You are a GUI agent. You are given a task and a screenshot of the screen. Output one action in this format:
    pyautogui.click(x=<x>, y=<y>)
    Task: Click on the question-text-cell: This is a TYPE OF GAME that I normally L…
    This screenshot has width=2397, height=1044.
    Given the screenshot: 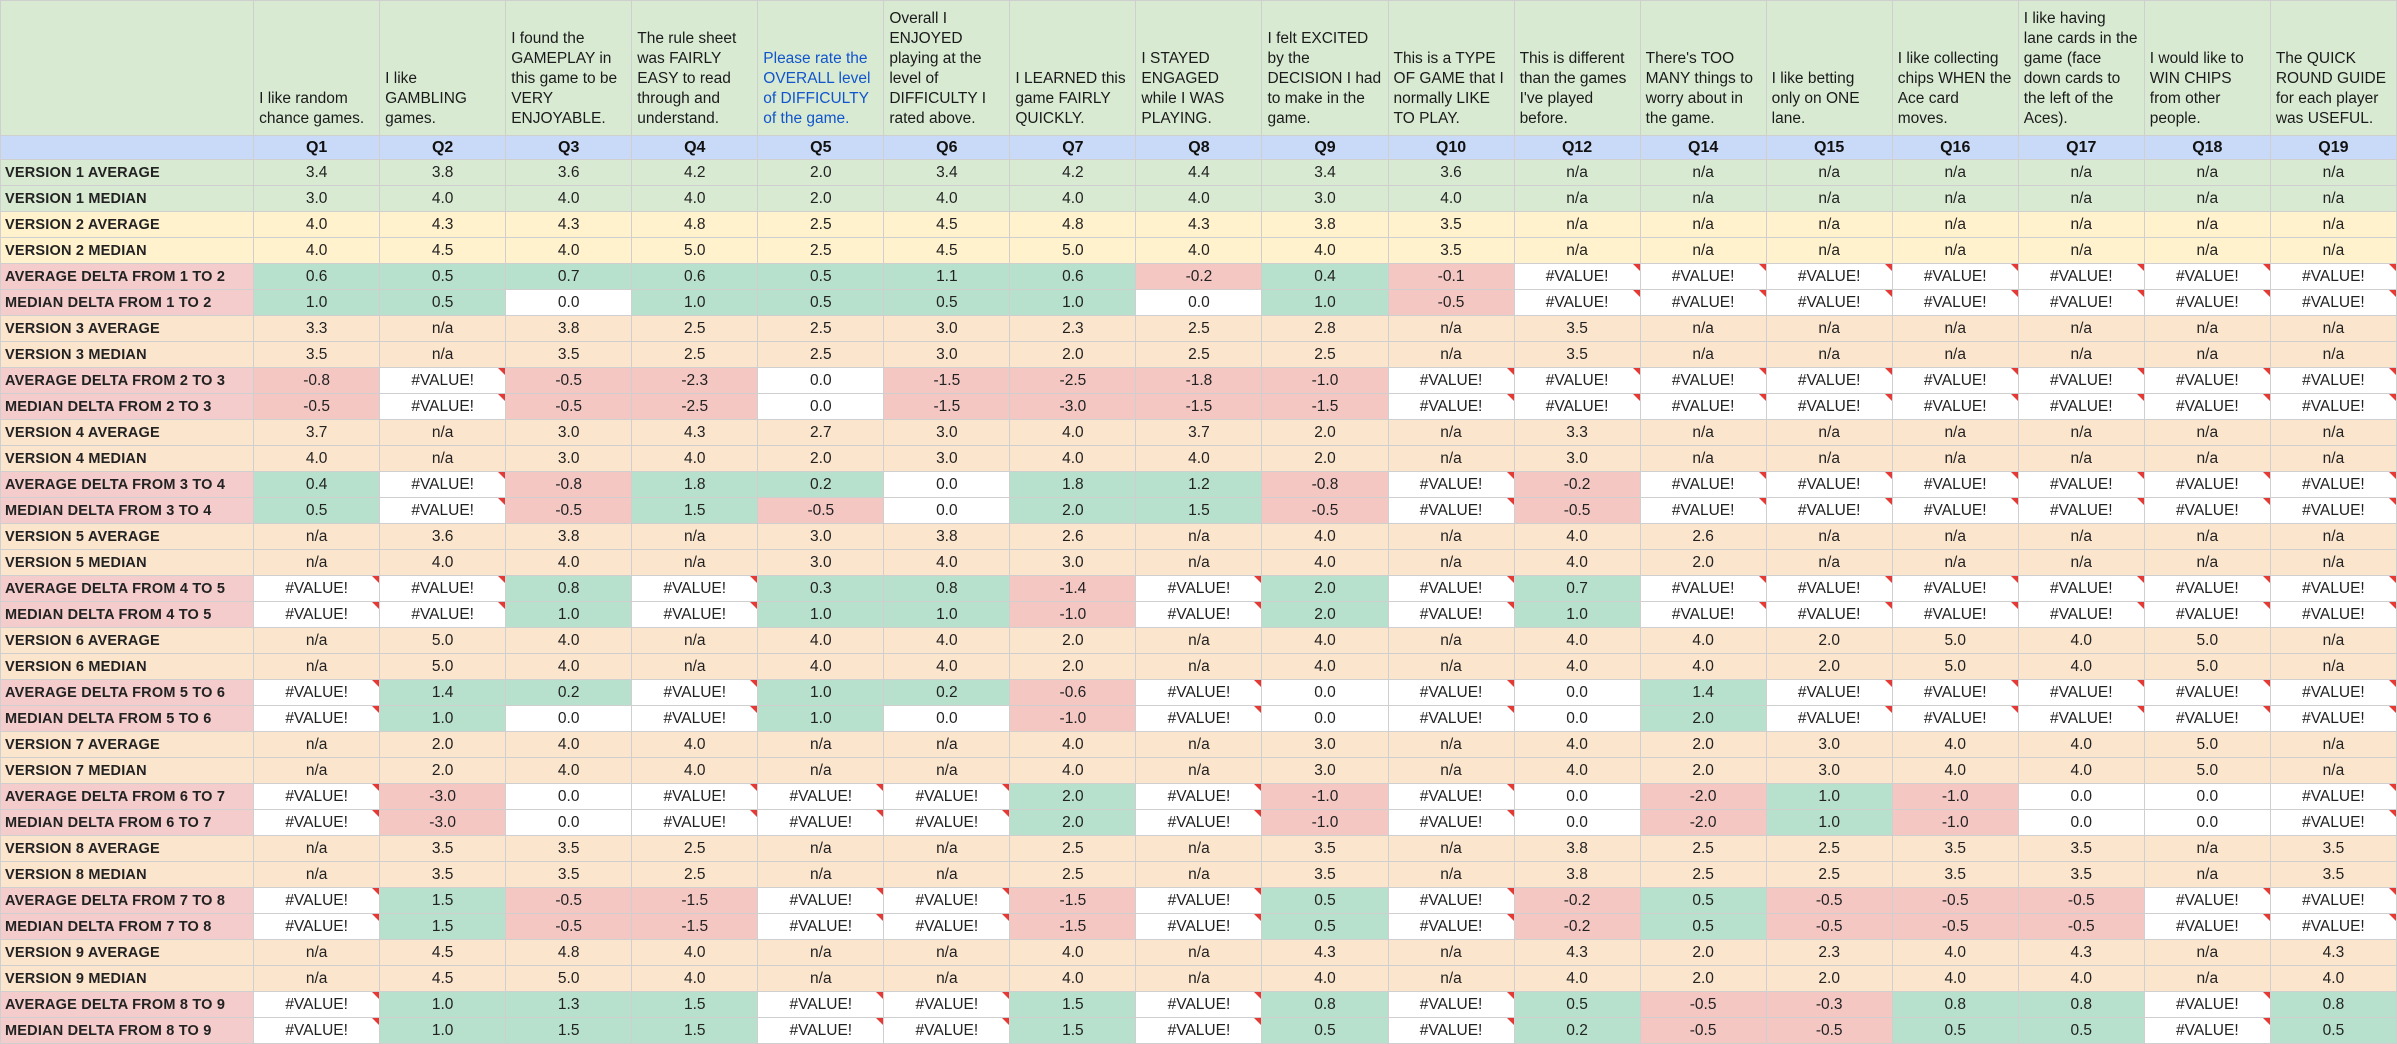 What is the action you would take?
    pyautogui.click(x=1451, y=68)
    